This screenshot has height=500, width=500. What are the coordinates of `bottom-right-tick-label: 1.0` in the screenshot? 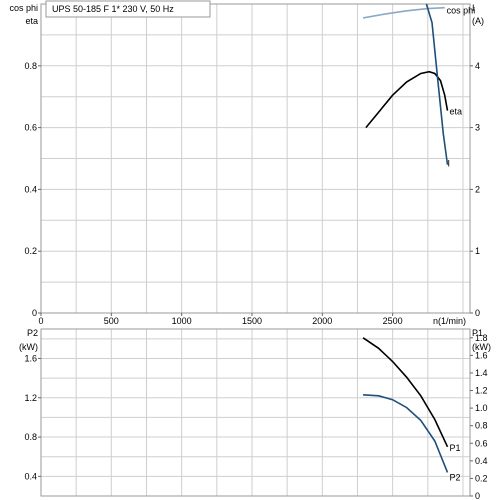 It's located at (481, 408).